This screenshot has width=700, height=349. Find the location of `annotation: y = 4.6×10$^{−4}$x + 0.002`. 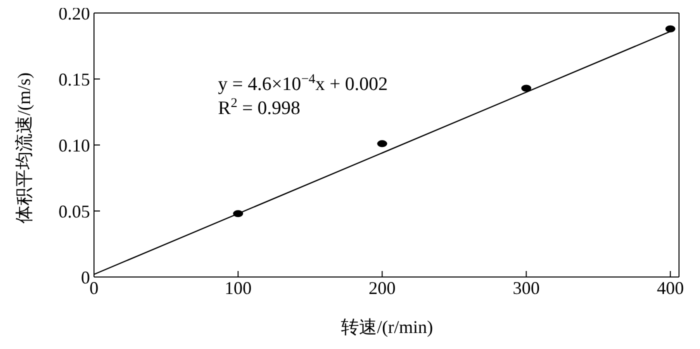

annotation: y = 4.6×10$^{−4}$x + 0.002 is located at coordinates (303, 82).